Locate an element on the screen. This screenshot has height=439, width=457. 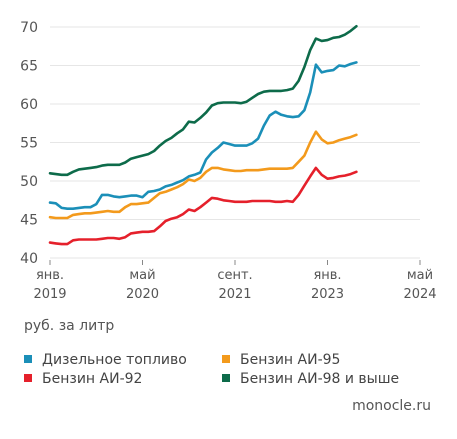
legend-item-ai98: Бензин АИ-98 и выше is located at coordinates (310, 379).